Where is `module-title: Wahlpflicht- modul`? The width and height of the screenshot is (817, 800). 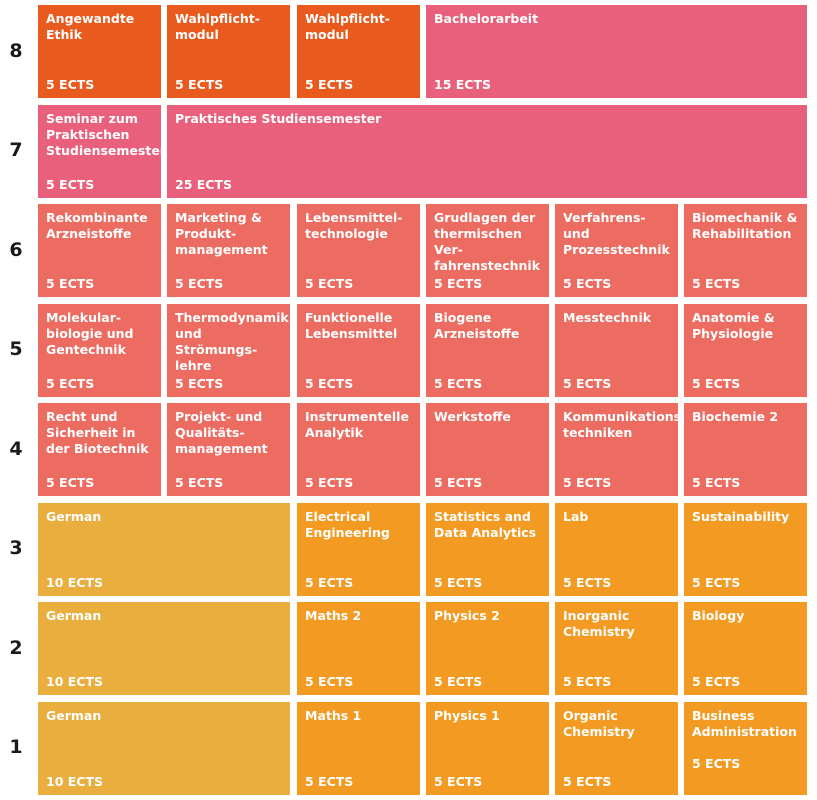 module-title: Wahlpflicht- modul is located at coordinates (217, 26).